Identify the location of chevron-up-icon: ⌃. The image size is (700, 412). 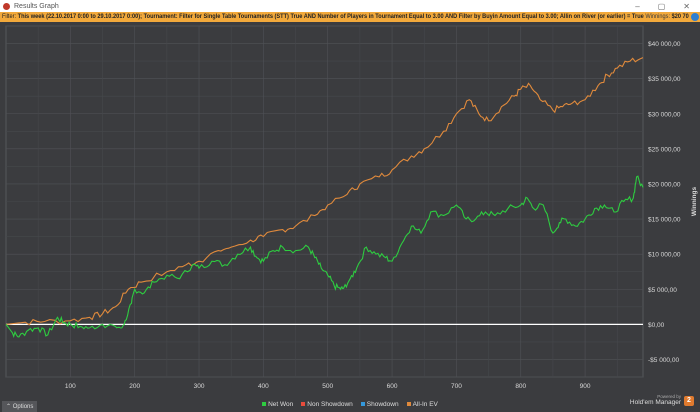
(9, 407).